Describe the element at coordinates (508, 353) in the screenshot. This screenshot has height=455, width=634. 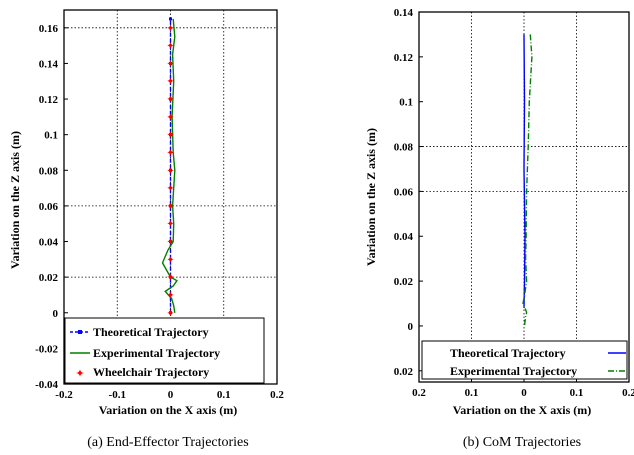
I see `legend-label-b-0: Theoretical Trajectory` at that location.